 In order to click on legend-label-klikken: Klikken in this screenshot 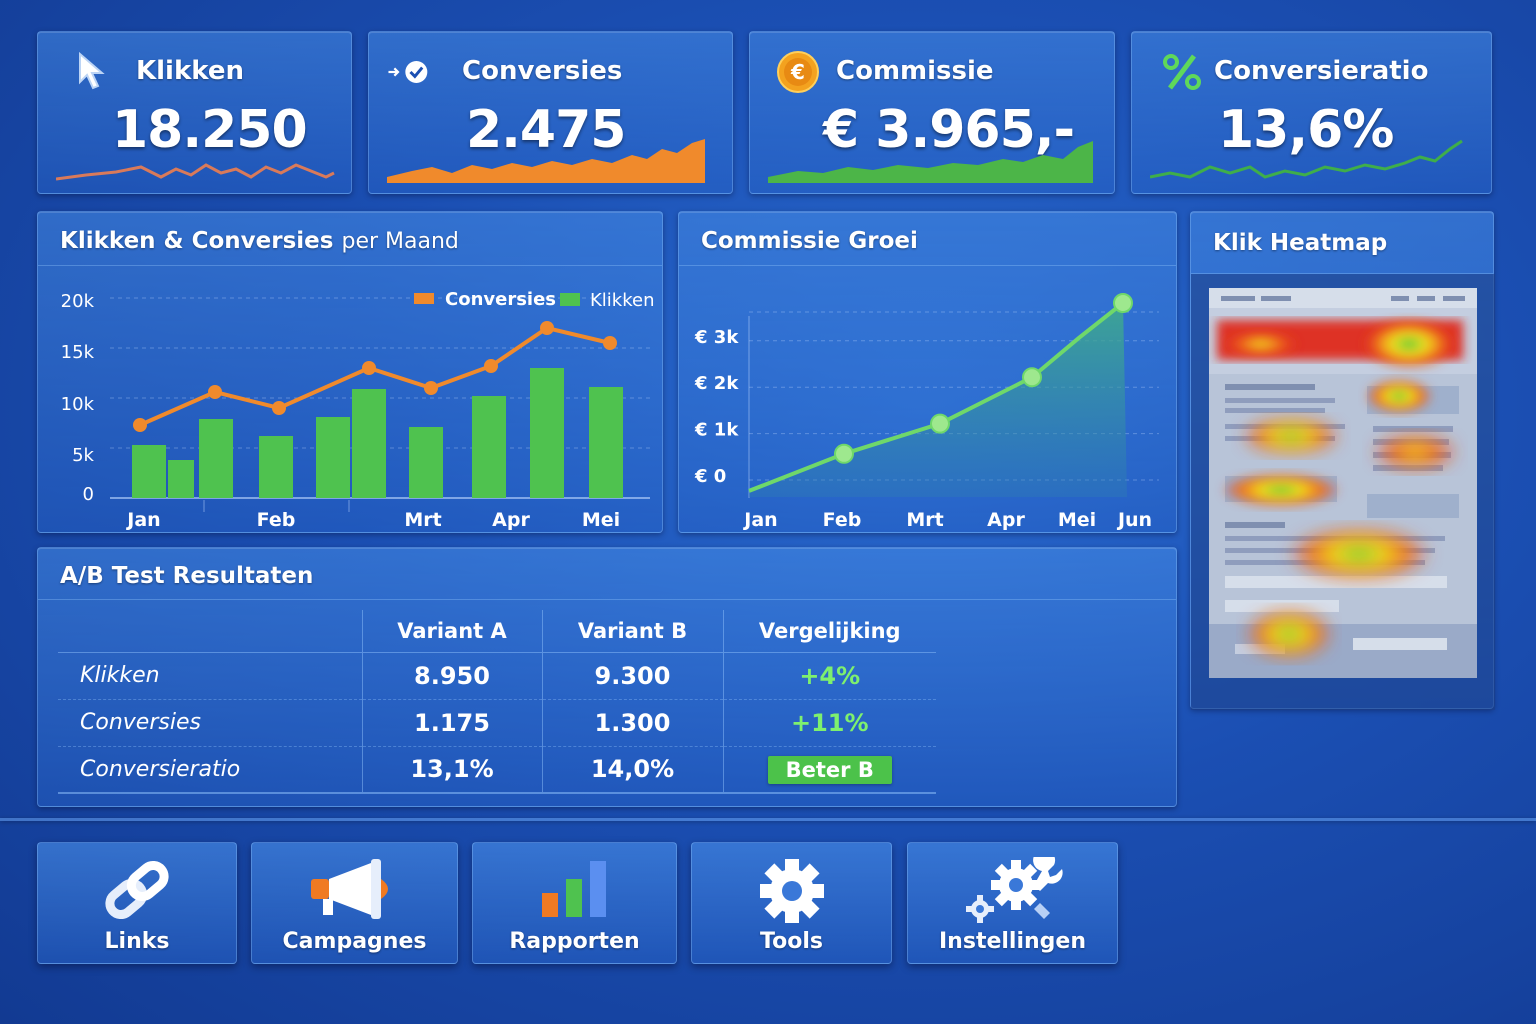, I will do `click(622, 300)`.